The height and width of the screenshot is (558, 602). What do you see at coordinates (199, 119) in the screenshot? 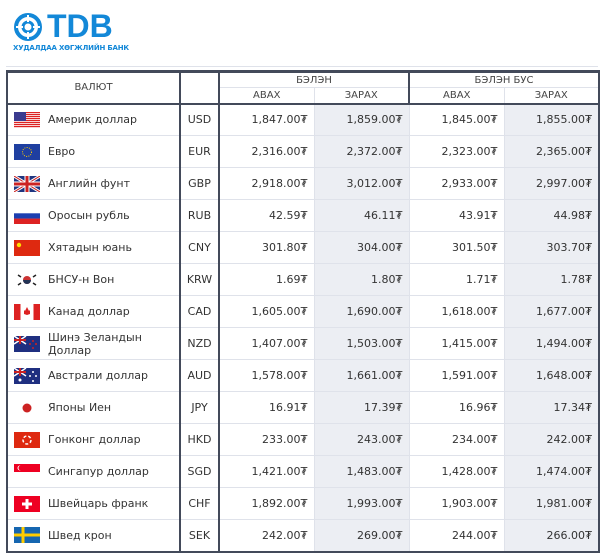
I see `currency-code: USD` at bounding box center [199, 119].